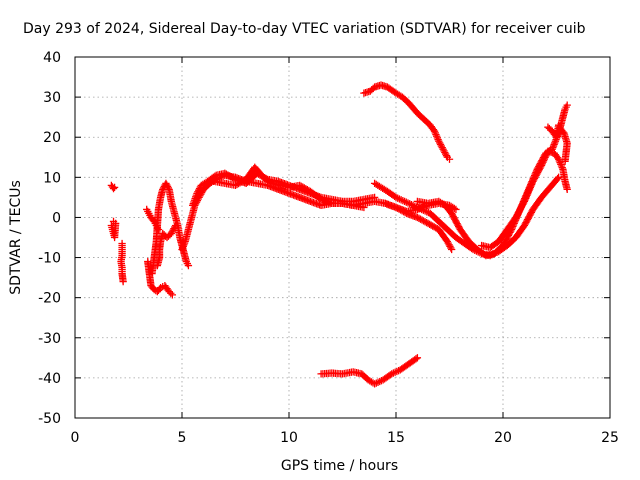 Image resolution: width=640 pixels, height=480 pixels. What do you see at coordinates (49, 379) in the screenshot?
I see `y-tick-label: -40` at bounding box center [49, 379].